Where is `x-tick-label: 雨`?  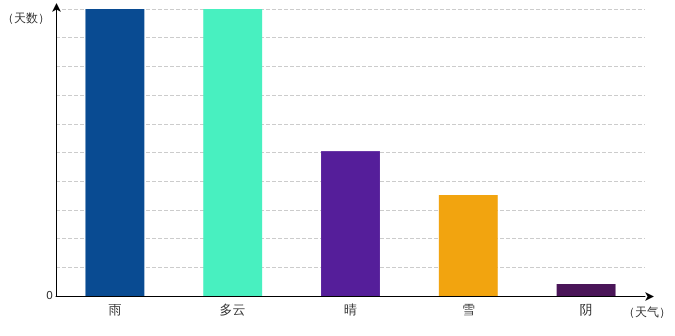 x-tick-label: 雨 is located at coordinates (115, 310).